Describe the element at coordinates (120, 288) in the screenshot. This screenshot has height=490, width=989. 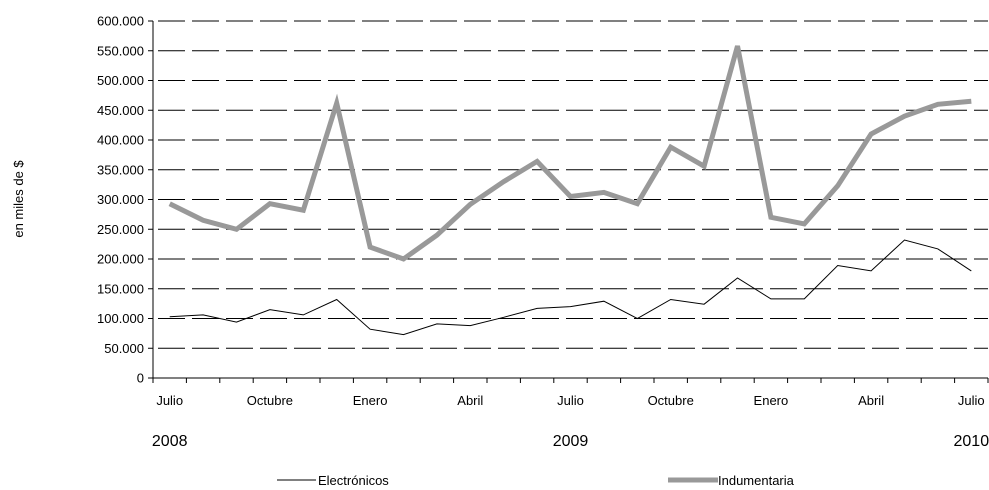
I see `y-tick-label: 150.000` at that location.